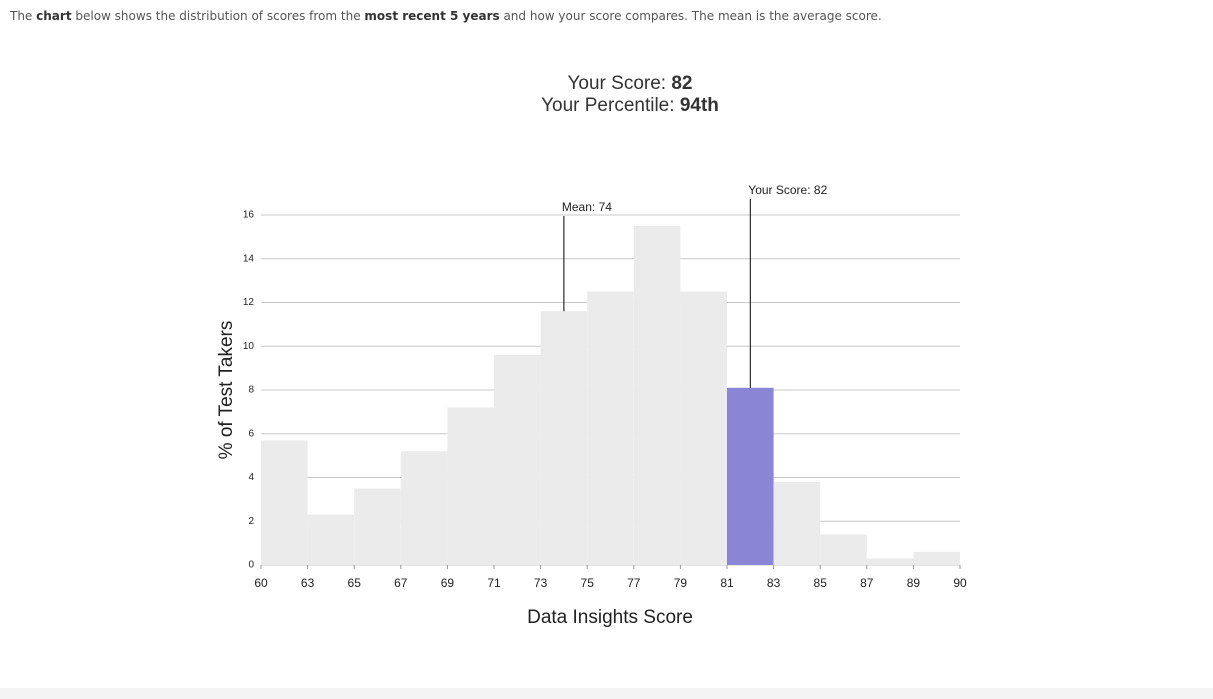 The image size is (1213, 699). I want to click on y-axis-title: % of Test Takers, so click(226, 390).